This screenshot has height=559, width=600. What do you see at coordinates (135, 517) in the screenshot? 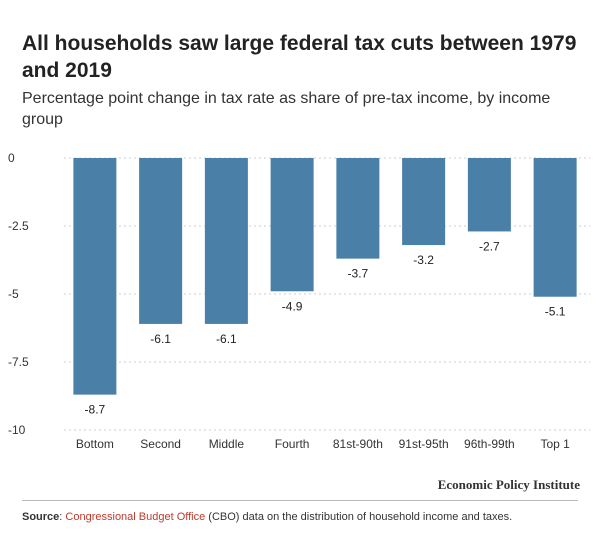
I see `source-link: Congressional Budget Office` at bounding box center [135, 517].